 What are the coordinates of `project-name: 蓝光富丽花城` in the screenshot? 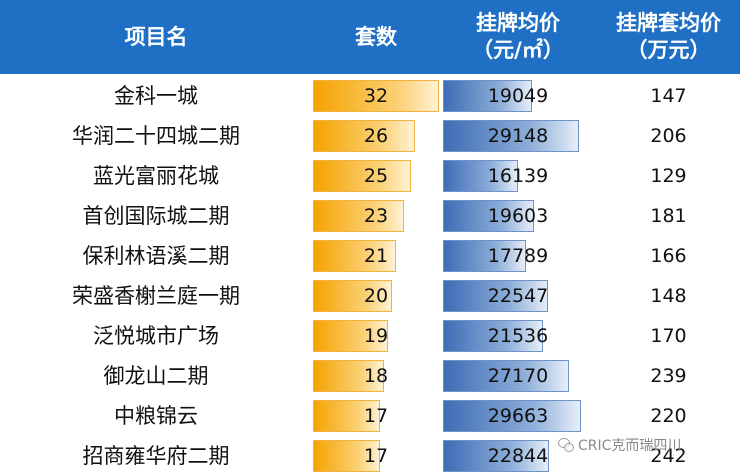 It's located at (156, 176).